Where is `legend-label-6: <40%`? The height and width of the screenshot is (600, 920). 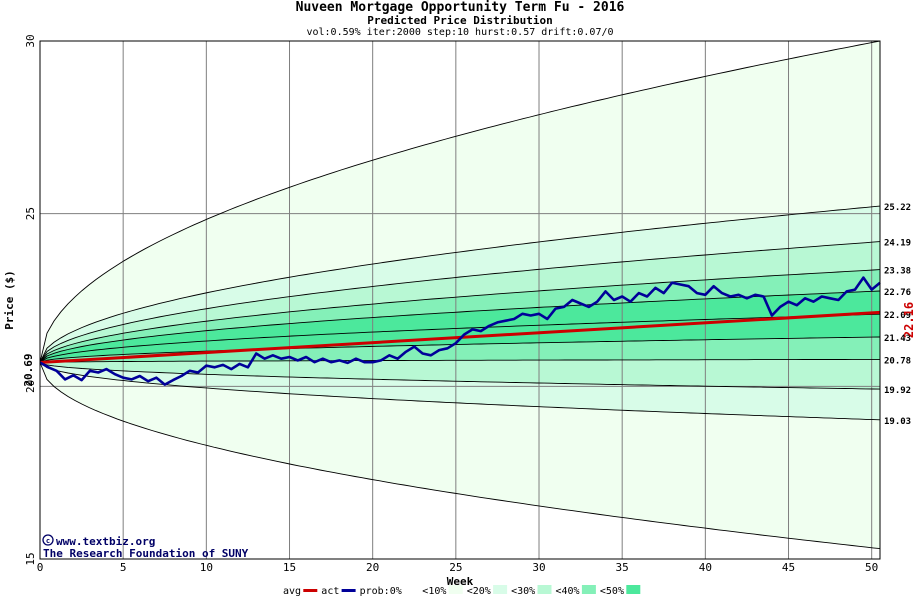
legend-label-6: <40% is located at coordinates (568, 591).